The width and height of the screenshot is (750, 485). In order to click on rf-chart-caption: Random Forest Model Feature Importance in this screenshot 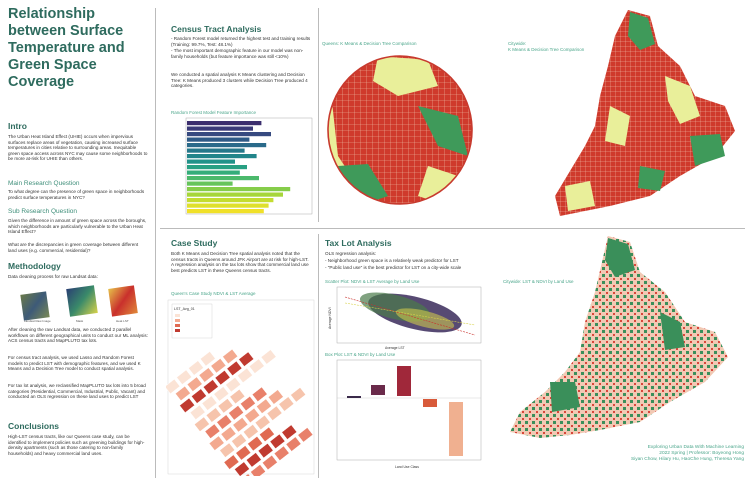, I will do `click(214, 112)`.